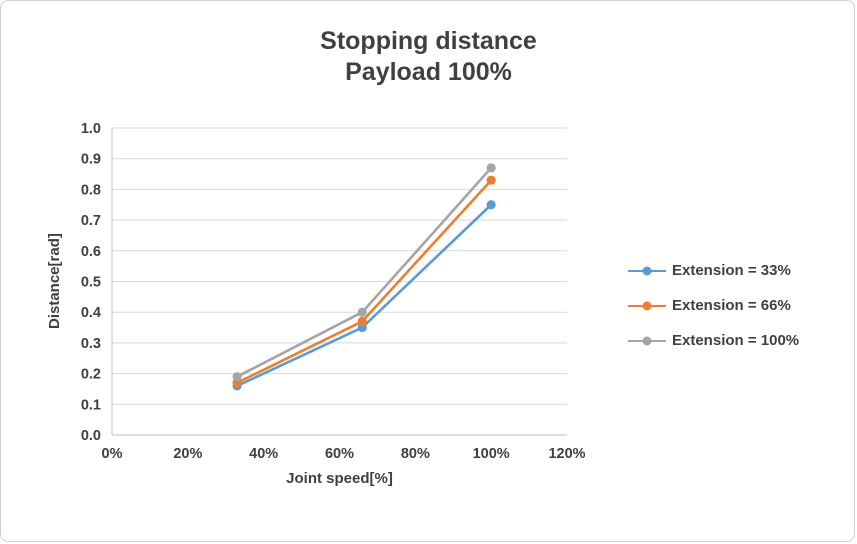 The image size is (857, 544). Describe the element at coordinates (91, 405) in the screenshot. I see `svg-text: 0.1` at that location.